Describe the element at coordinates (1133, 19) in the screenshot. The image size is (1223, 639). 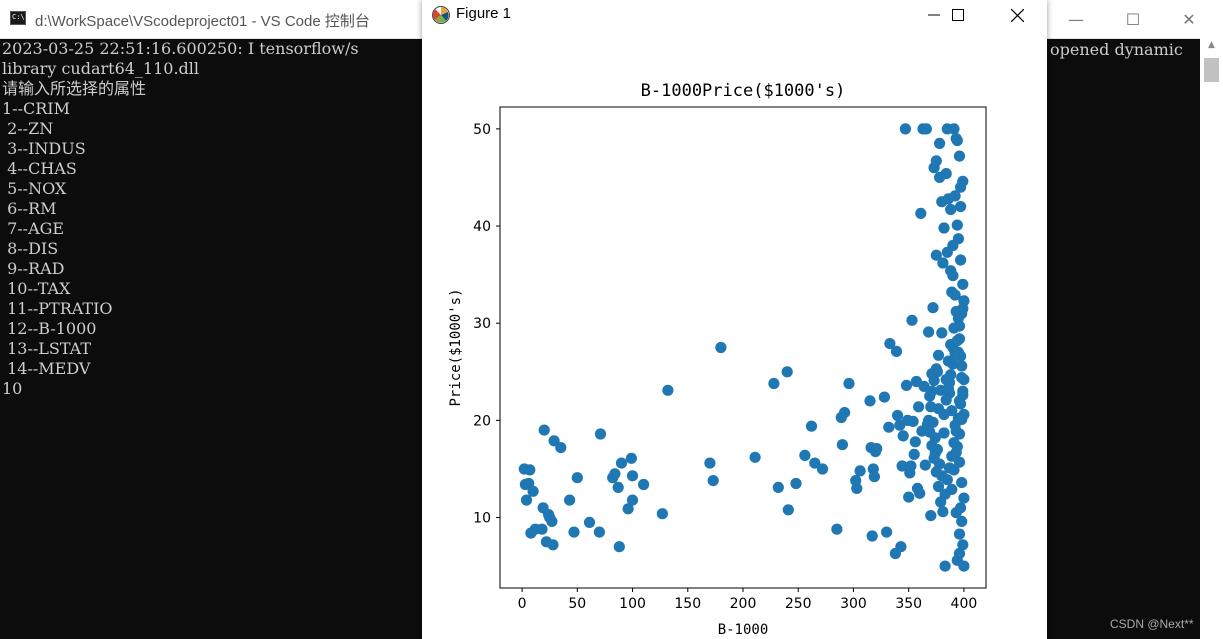
I see `console-maximize-button: ☐` at that location.